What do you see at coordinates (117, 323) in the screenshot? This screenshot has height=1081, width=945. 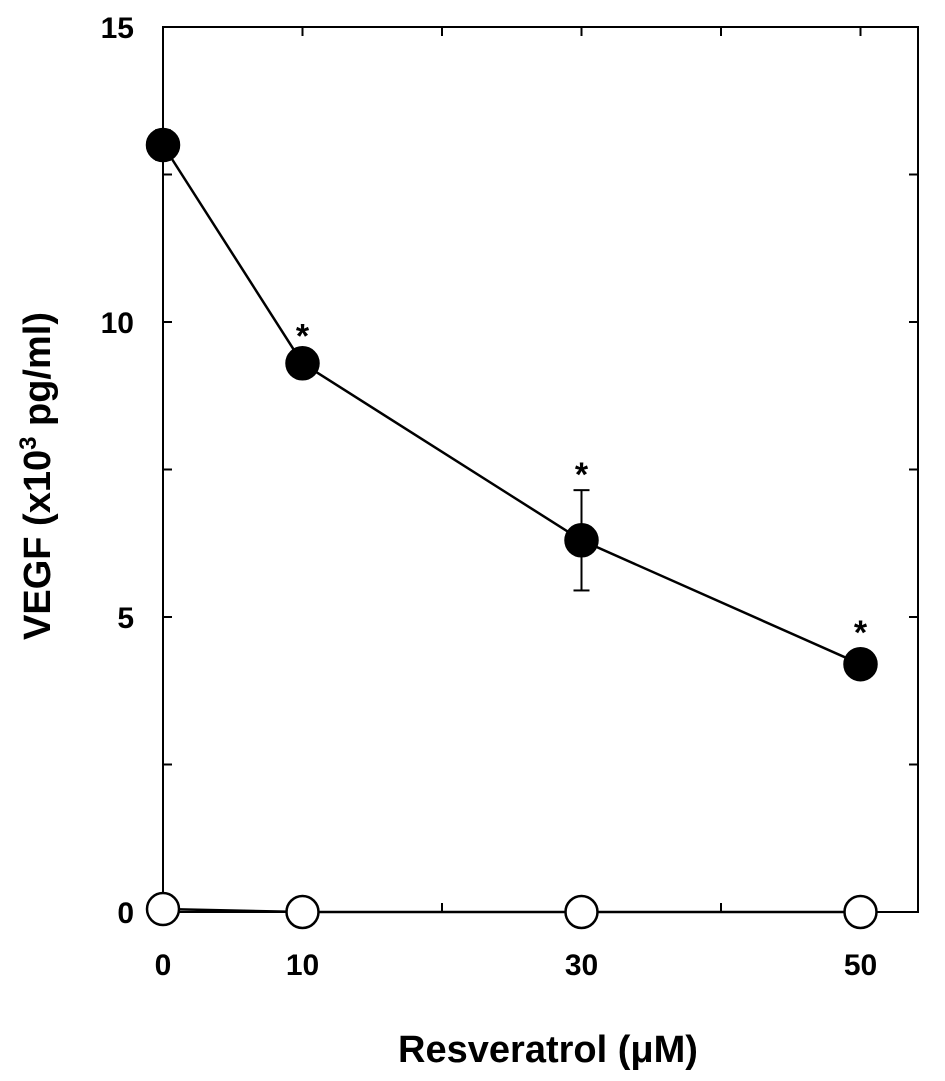 I see `y-tick-label: 10` at bounding box center [117, 323].